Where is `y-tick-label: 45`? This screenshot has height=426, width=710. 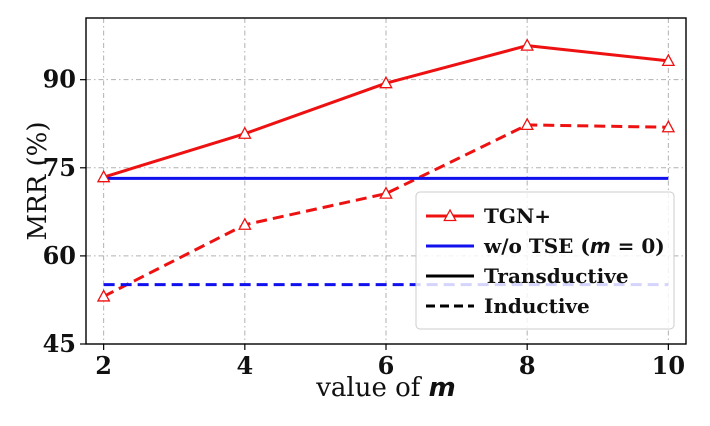 y-tick-label: 45 is located at coordinates (59, 343).